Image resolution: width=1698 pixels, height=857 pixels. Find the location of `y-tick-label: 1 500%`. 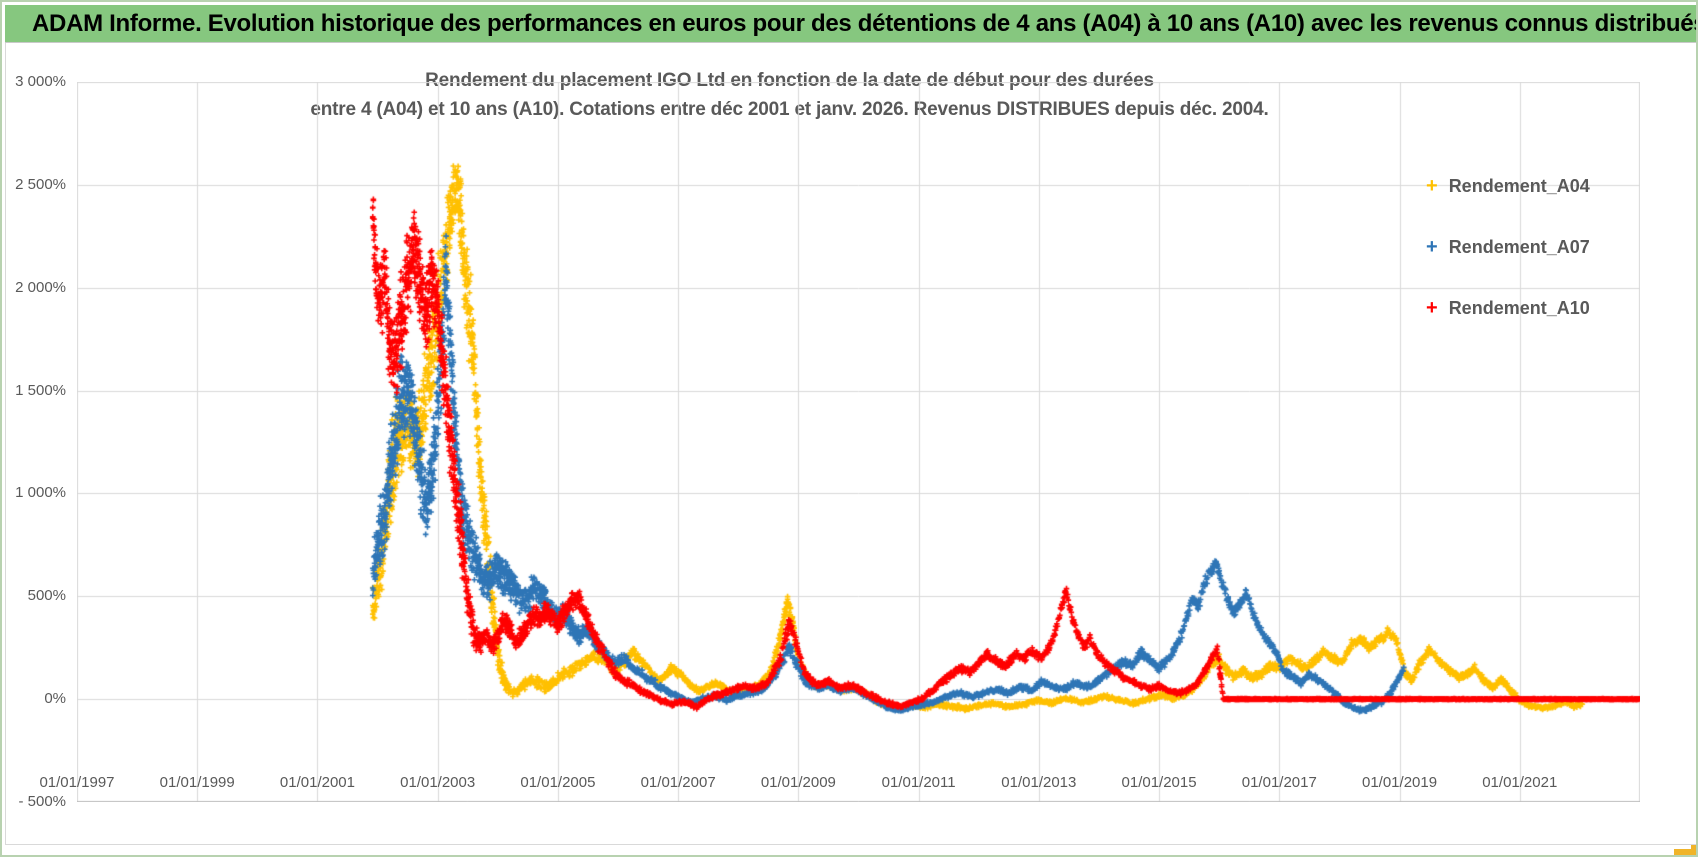

y-tick-label: 1 500% is located at coordinates (40, 390).